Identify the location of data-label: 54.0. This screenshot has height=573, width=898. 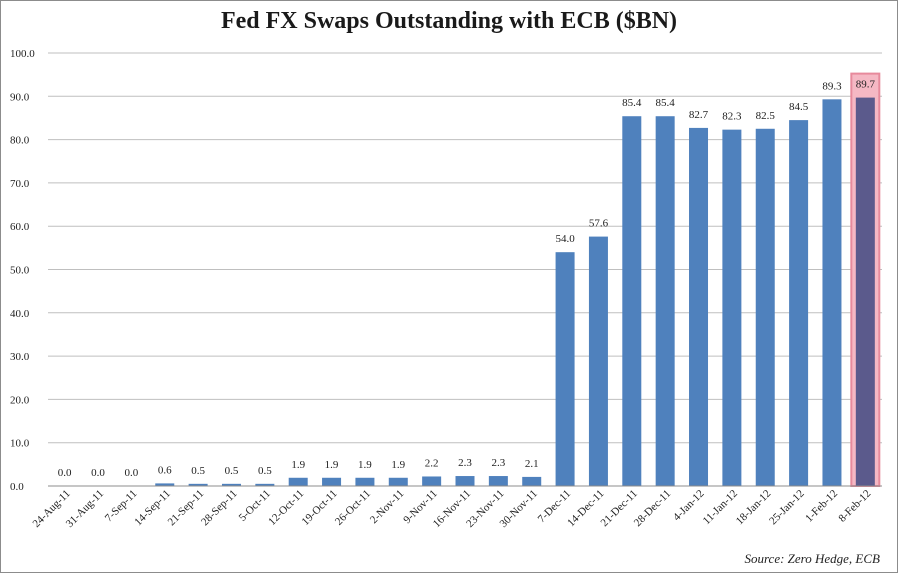
(565, 239).